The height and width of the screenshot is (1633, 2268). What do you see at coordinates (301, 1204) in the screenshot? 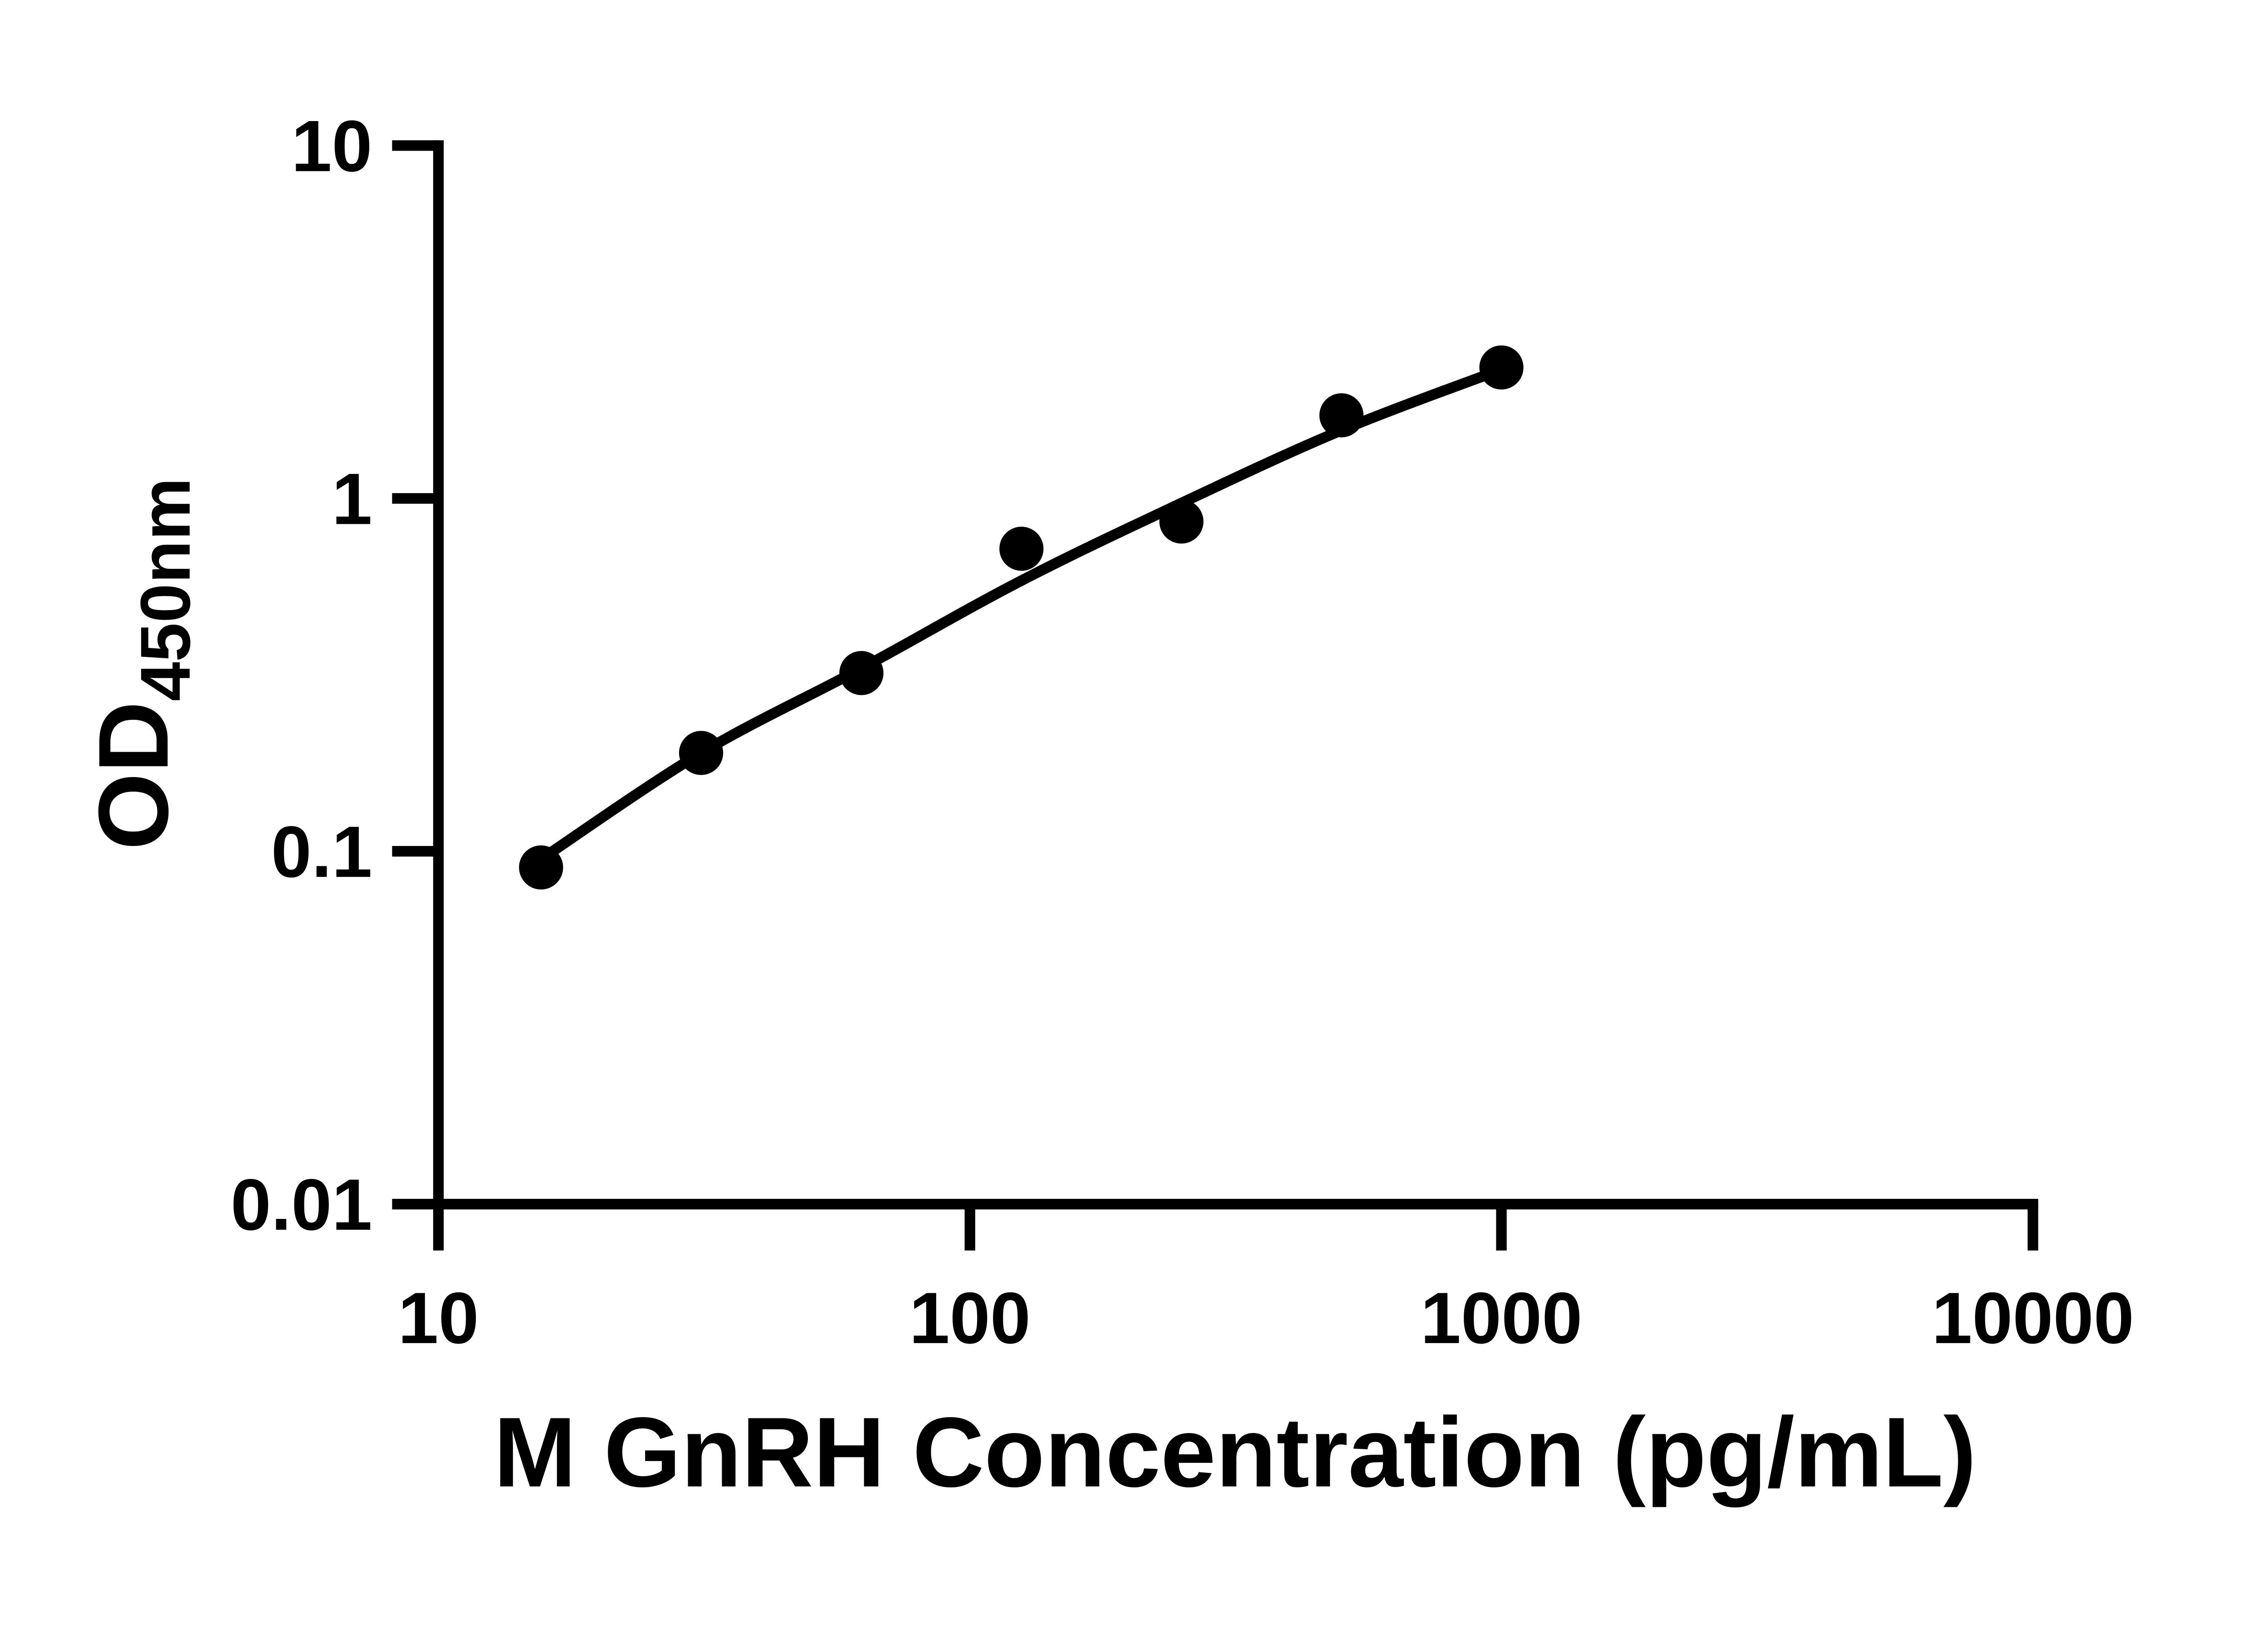
I see `y-tick-label: 0.01` at bounding box center [301, 1204].